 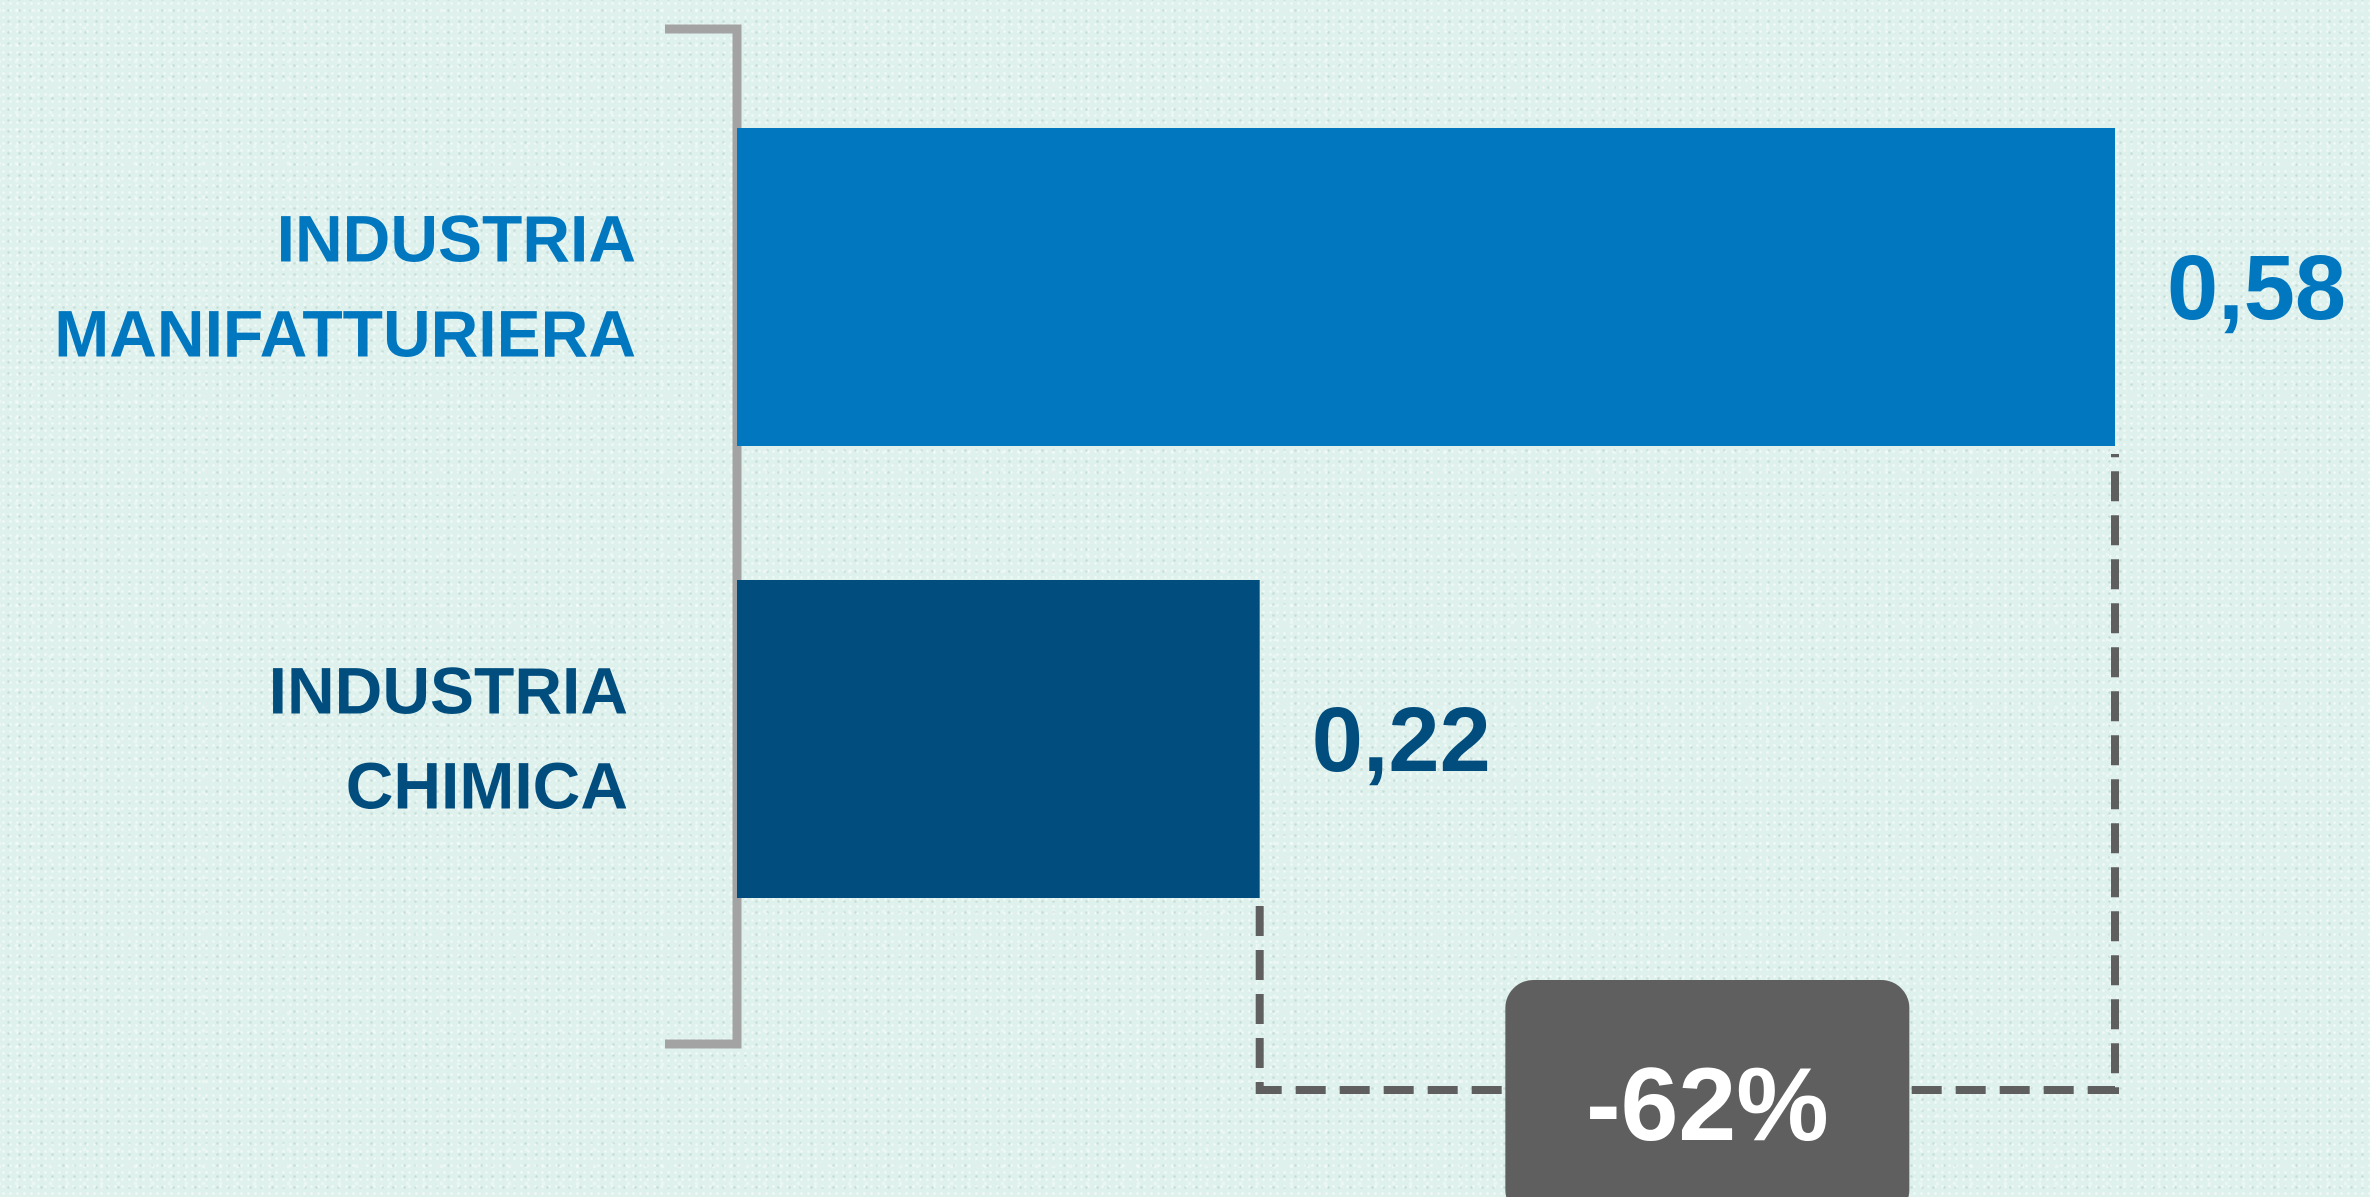 What do you see at coordinates (345, 286) in the screenshot?
I see `category-label: INDUSTRIA MANIFATTURIERA` at bounding box center [345, 286].